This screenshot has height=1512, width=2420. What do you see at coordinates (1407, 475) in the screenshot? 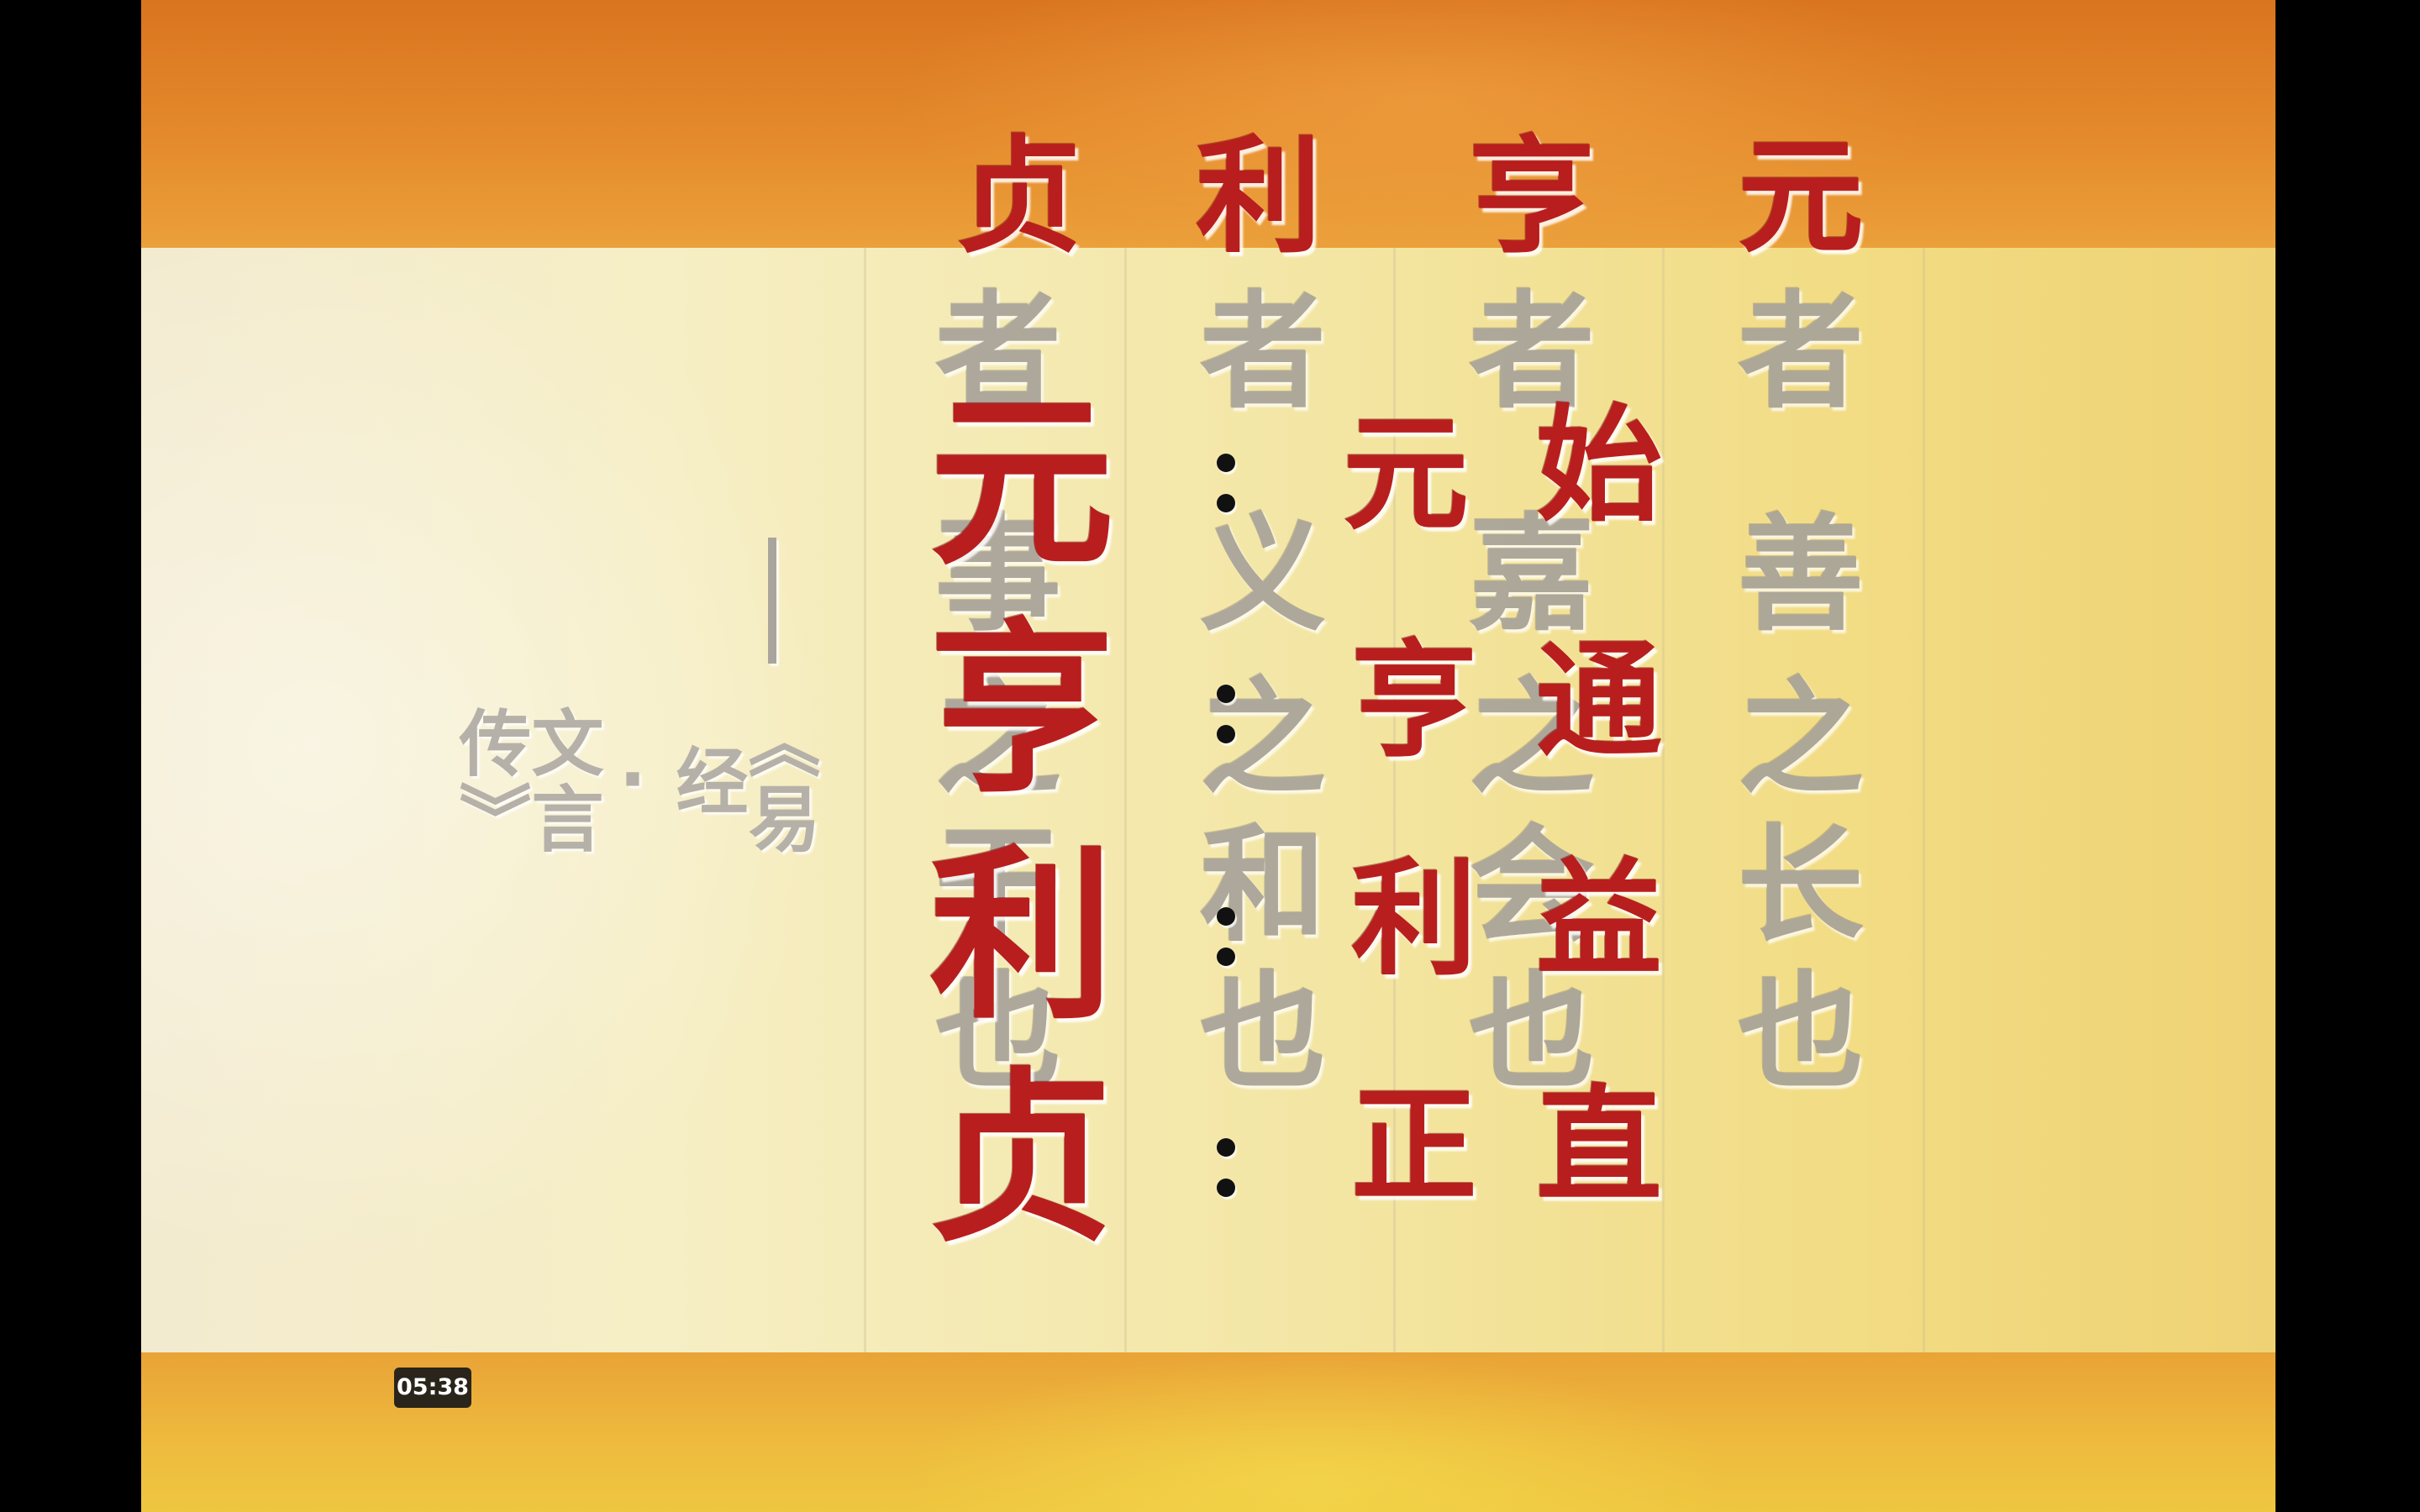
I see `definition-meaning: 元` at bounding box center [1407, 475].